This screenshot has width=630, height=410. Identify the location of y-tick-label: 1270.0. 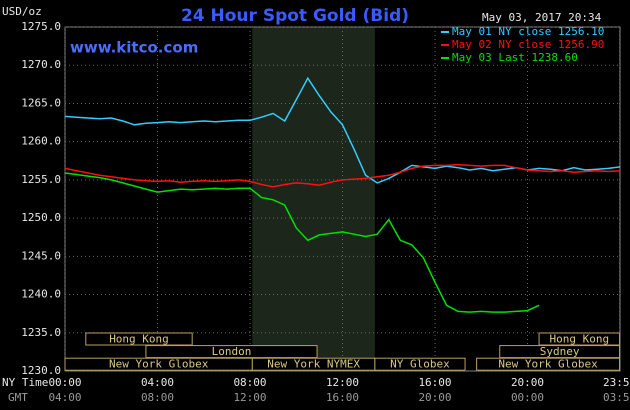
(41, 64).